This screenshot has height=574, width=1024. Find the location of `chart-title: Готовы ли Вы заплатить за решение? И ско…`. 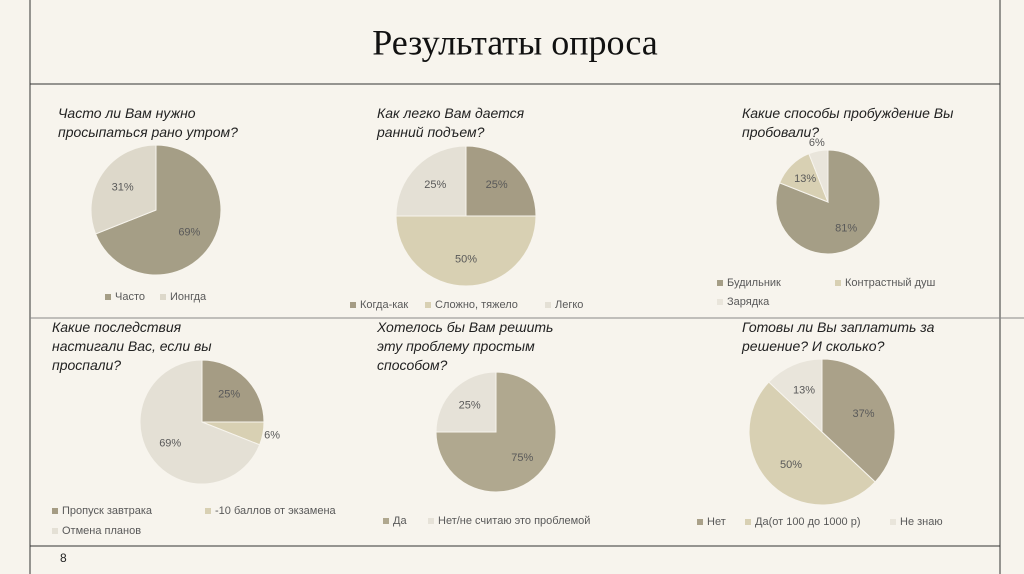

chart-title: Готовы ли Вы заплатить за решение? И ско… is located at coordinates (838, 336).